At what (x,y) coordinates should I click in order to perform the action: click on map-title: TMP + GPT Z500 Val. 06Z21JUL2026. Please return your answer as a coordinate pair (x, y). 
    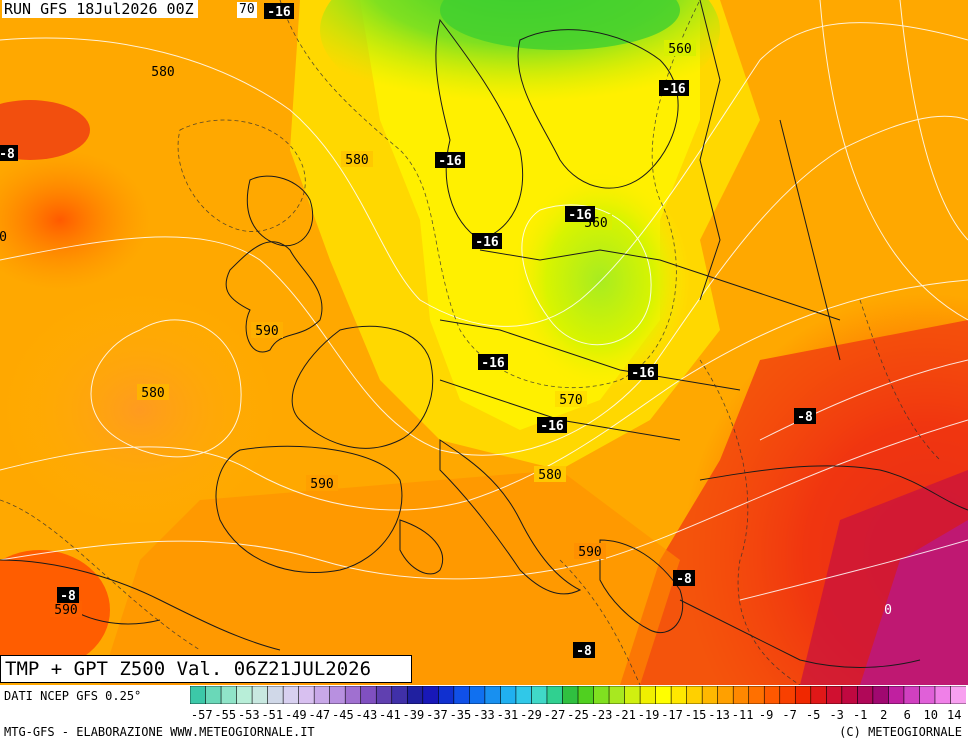
    Looking at the image, I should click on (206, 669).